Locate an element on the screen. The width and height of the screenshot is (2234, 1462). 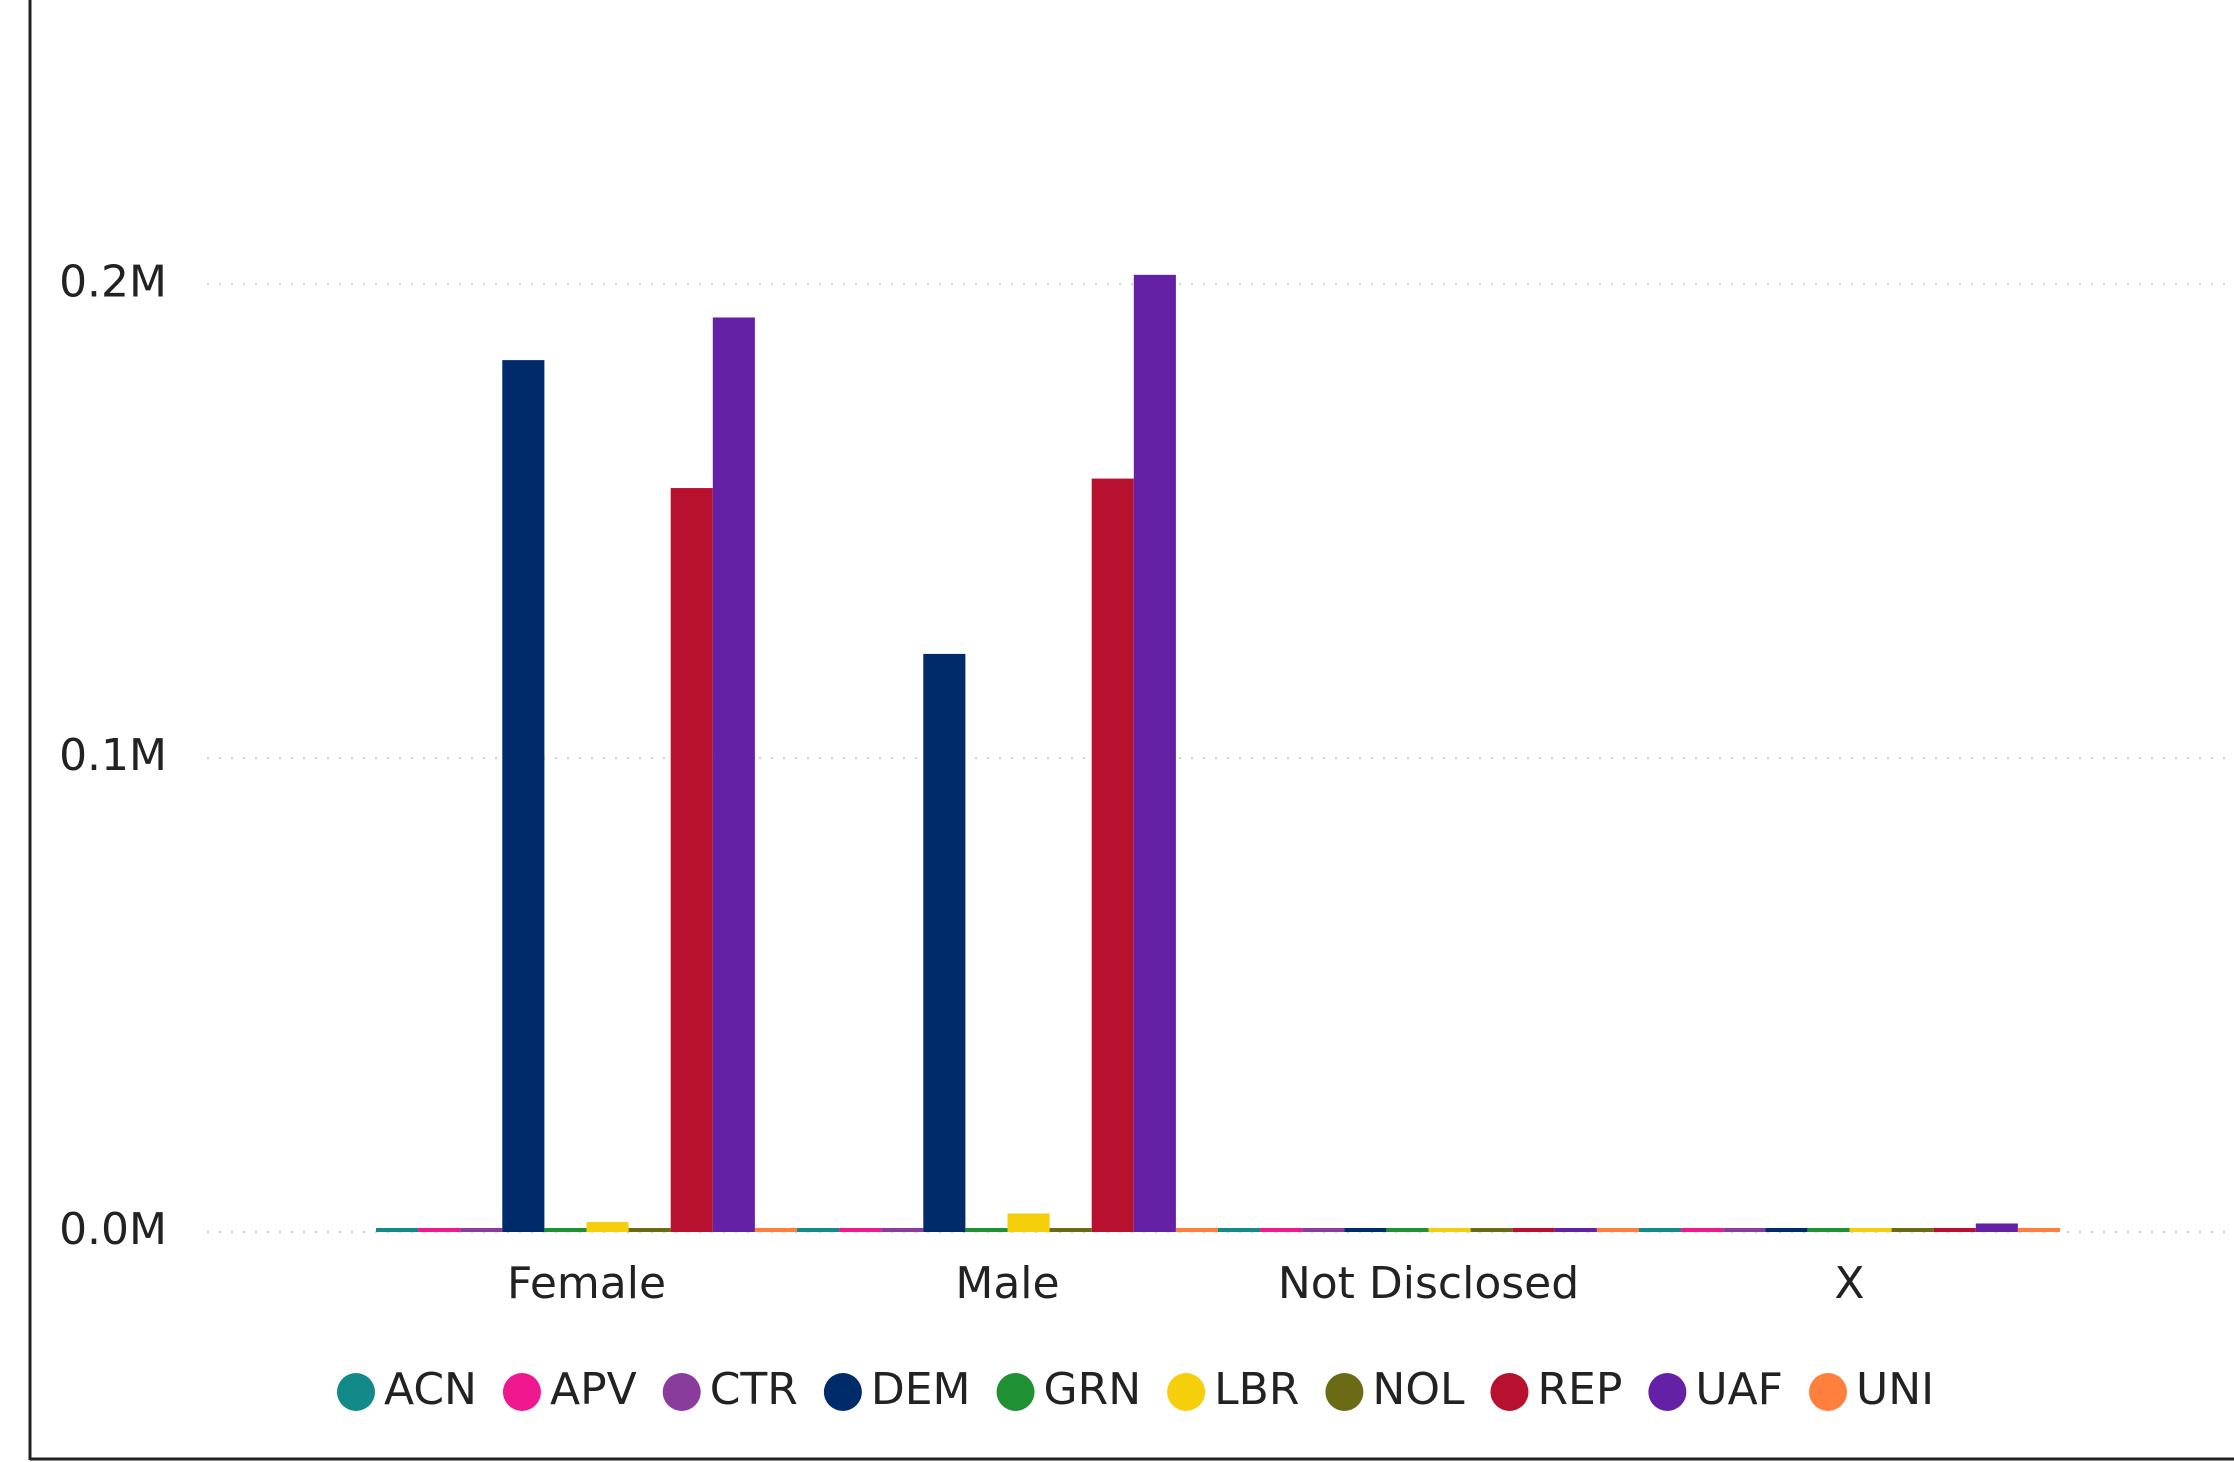
legend-label: NOL is located at coordinates (1418, 1389).